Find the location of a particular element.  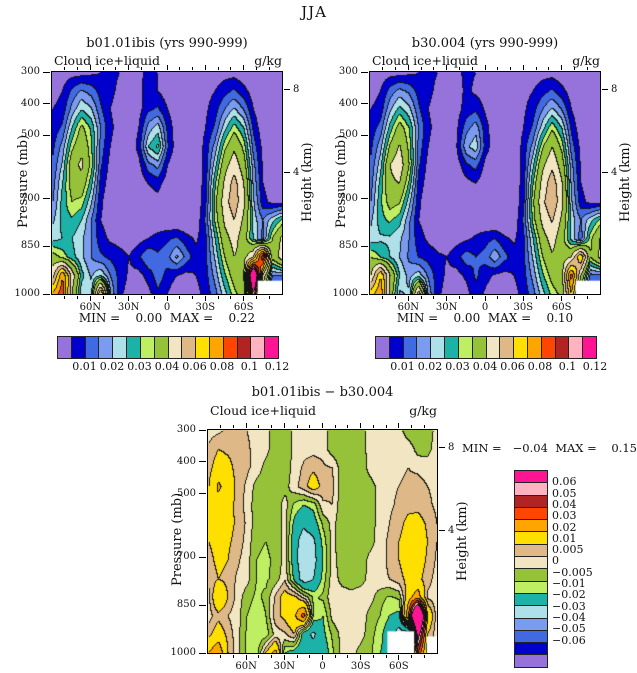

legend-tick-label: −0.06 is located at coordinates (569, 640).